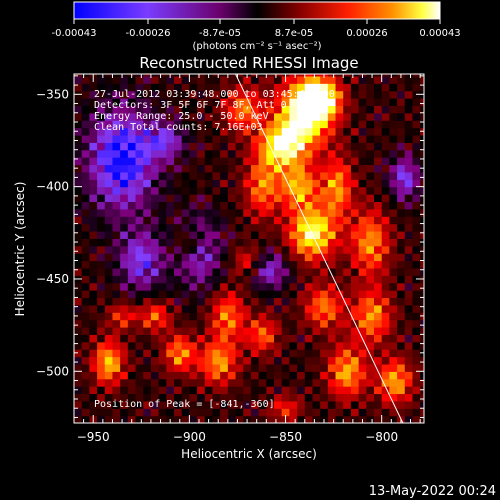 The height and width of the screenshot is (500, 500). I want to click on footer-timestamp: 13-May-2022 00:24, so click(432, 491).